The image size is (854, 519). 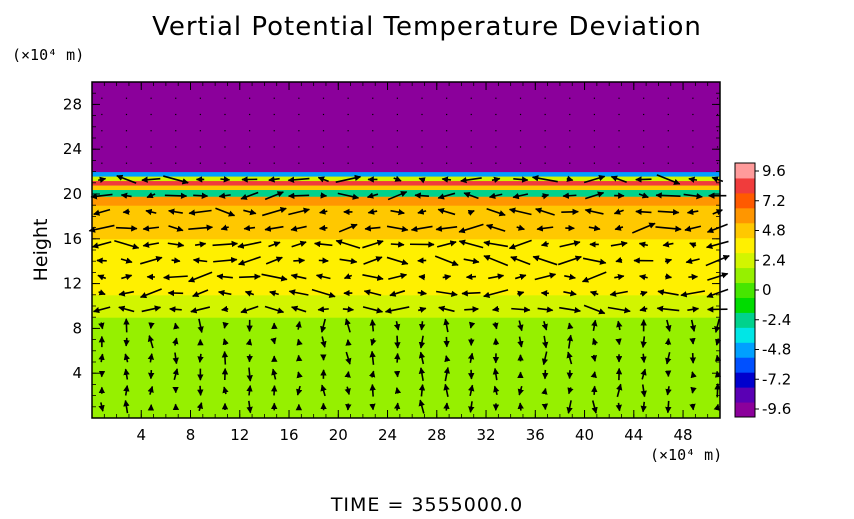 I want to click on temperature-band, so click(x=406, y=179).